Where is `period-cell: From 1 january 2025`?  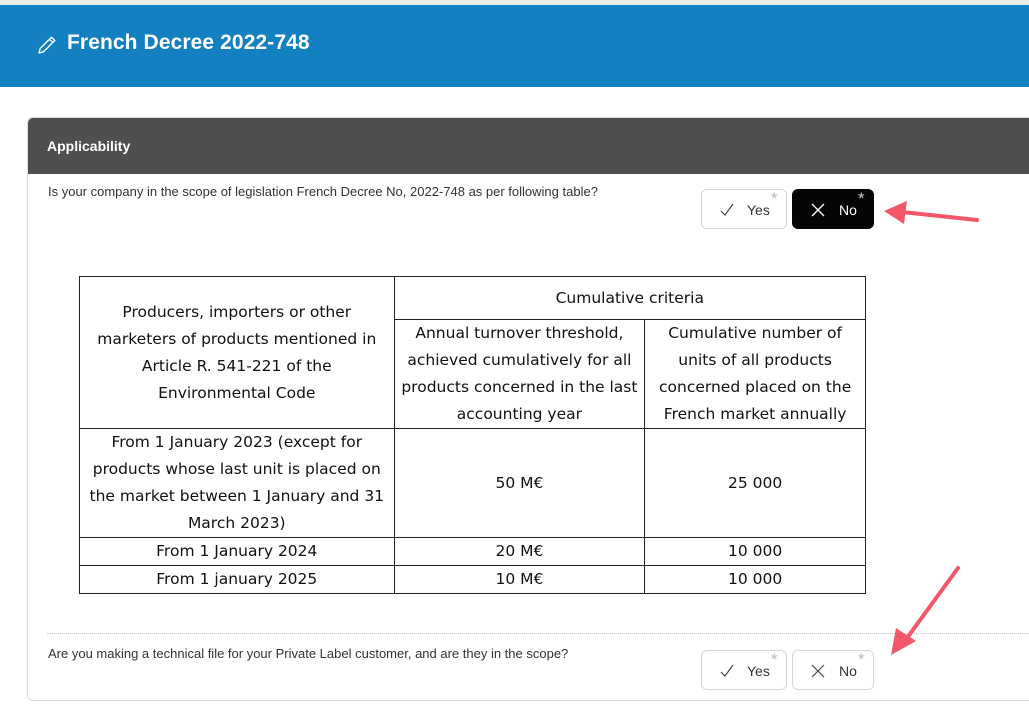
period-cell: From 1 january 2025 is located at coordinates (237, 579).